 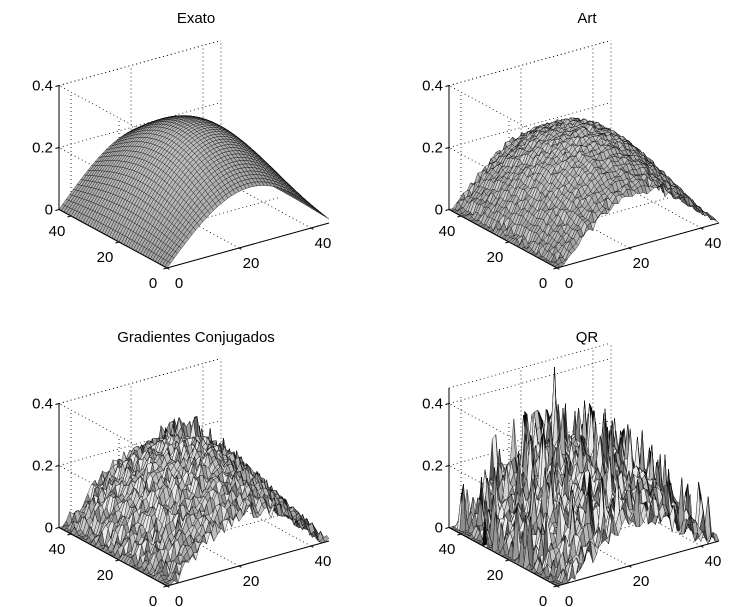 What do you see at coordinates (196, 18) in the screenshot?
I see `subplot-title: Exato` at bounding box center [196, 18].